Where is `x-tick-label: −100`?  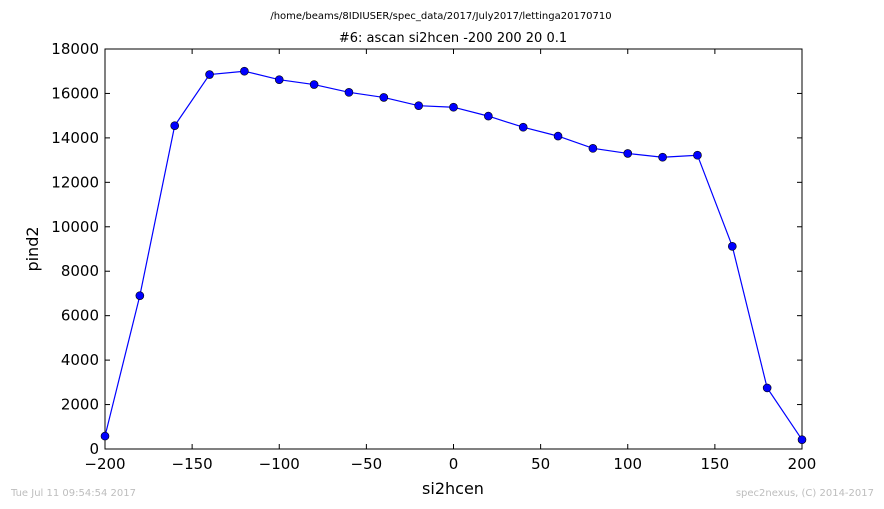
x-tick-label: −100 is located at coordinates (279, 464).